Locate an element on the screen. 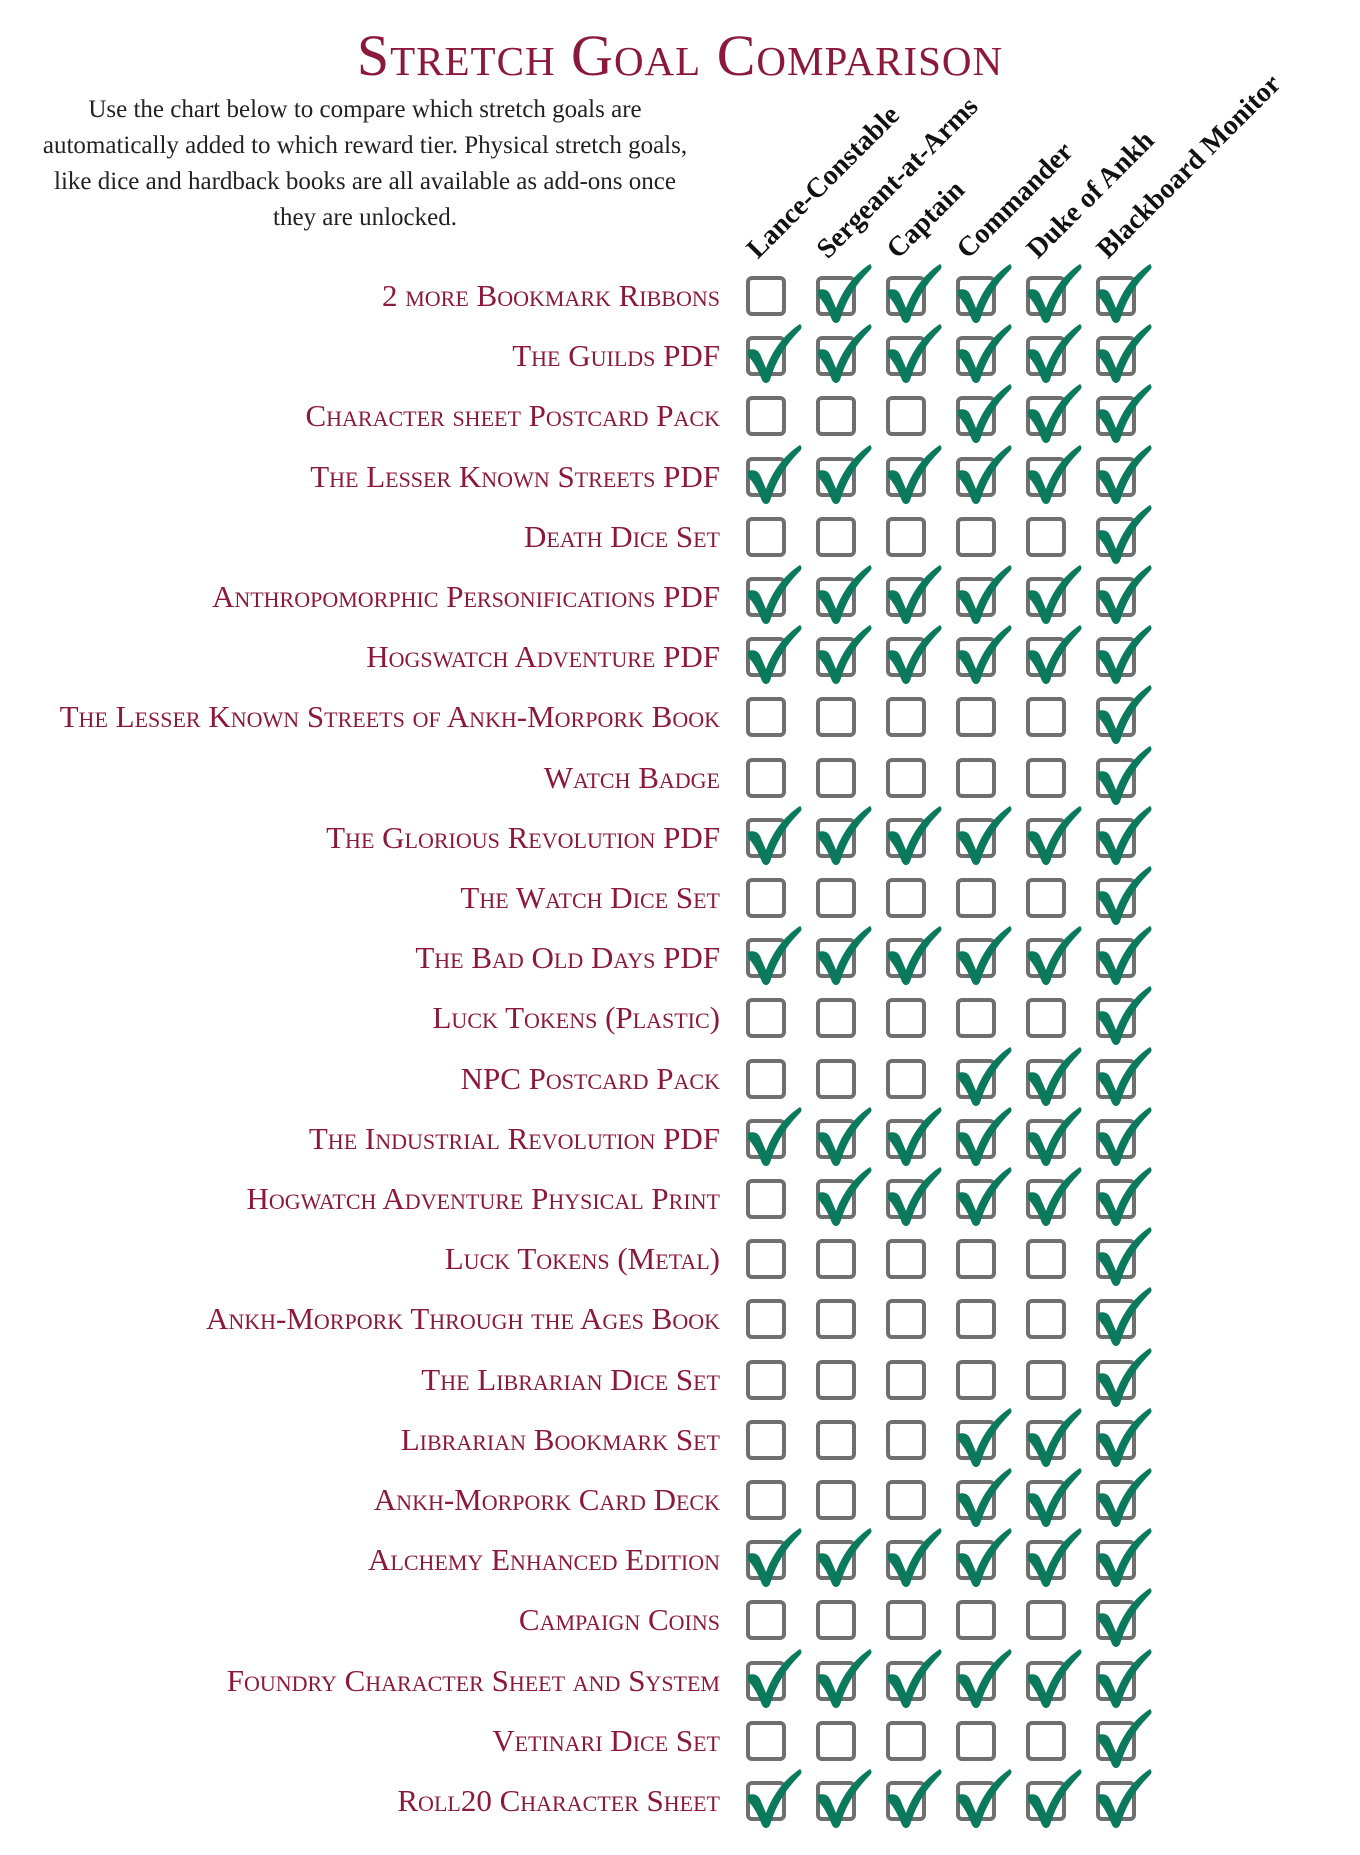 The width and height of the screenshot is (1360, 1855). stretch-goal-label: Ankh-Morpork Card Deck is located at coordinates (546, 1499).